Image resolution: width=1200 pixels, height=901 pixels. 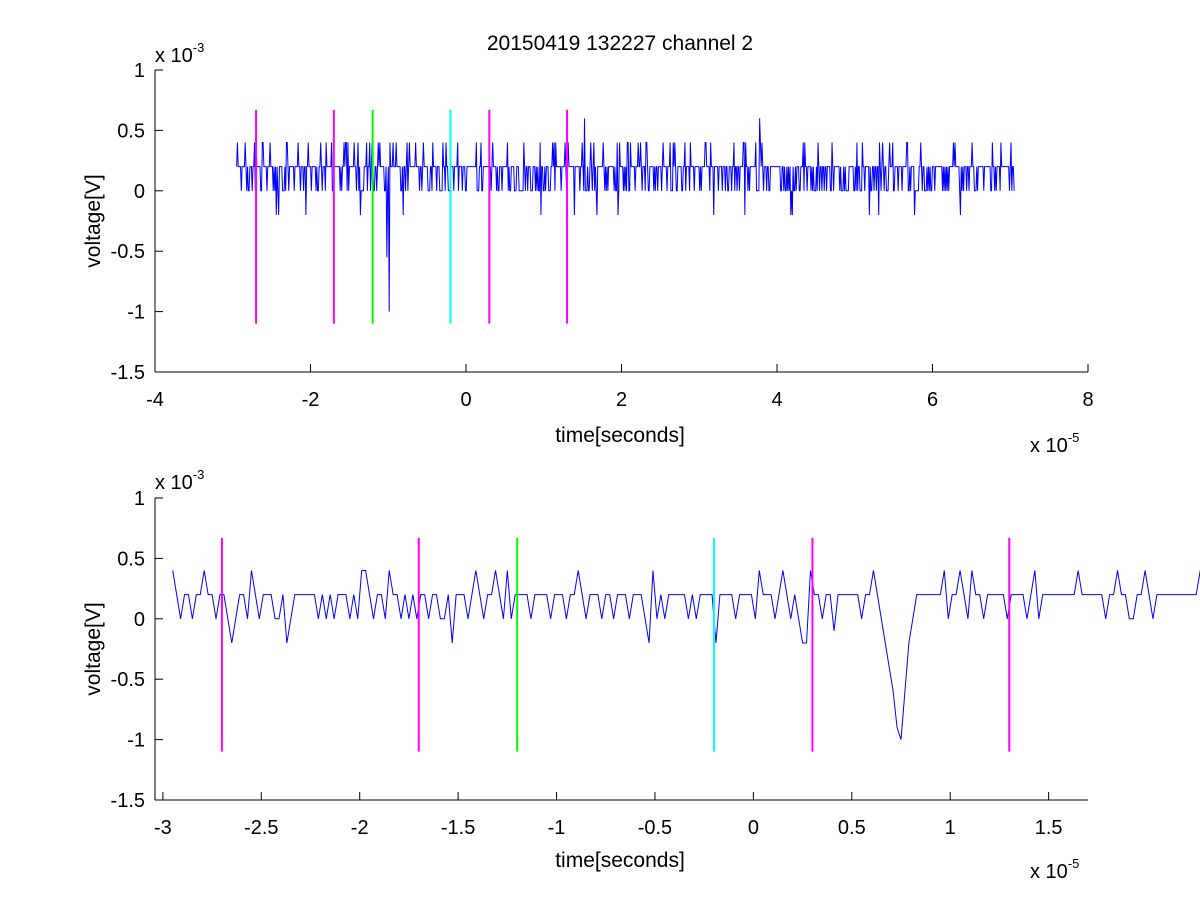 I want to click on x-tick-label: 1, so click(x=950, y=828).